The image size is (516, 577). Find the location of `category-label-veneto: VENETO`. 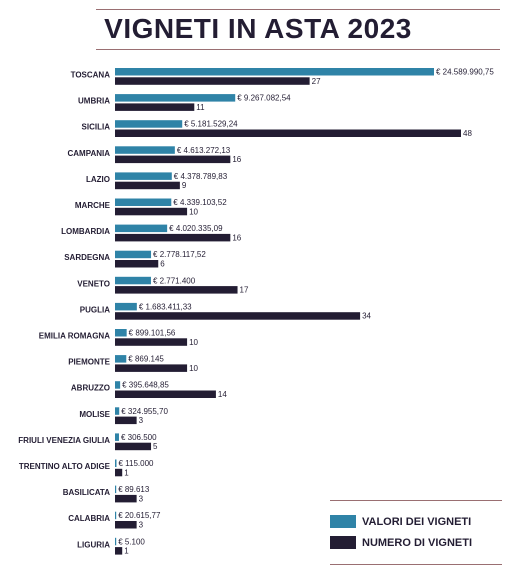

category-label-veneto: VENETO is located at coordinates (93, 283).